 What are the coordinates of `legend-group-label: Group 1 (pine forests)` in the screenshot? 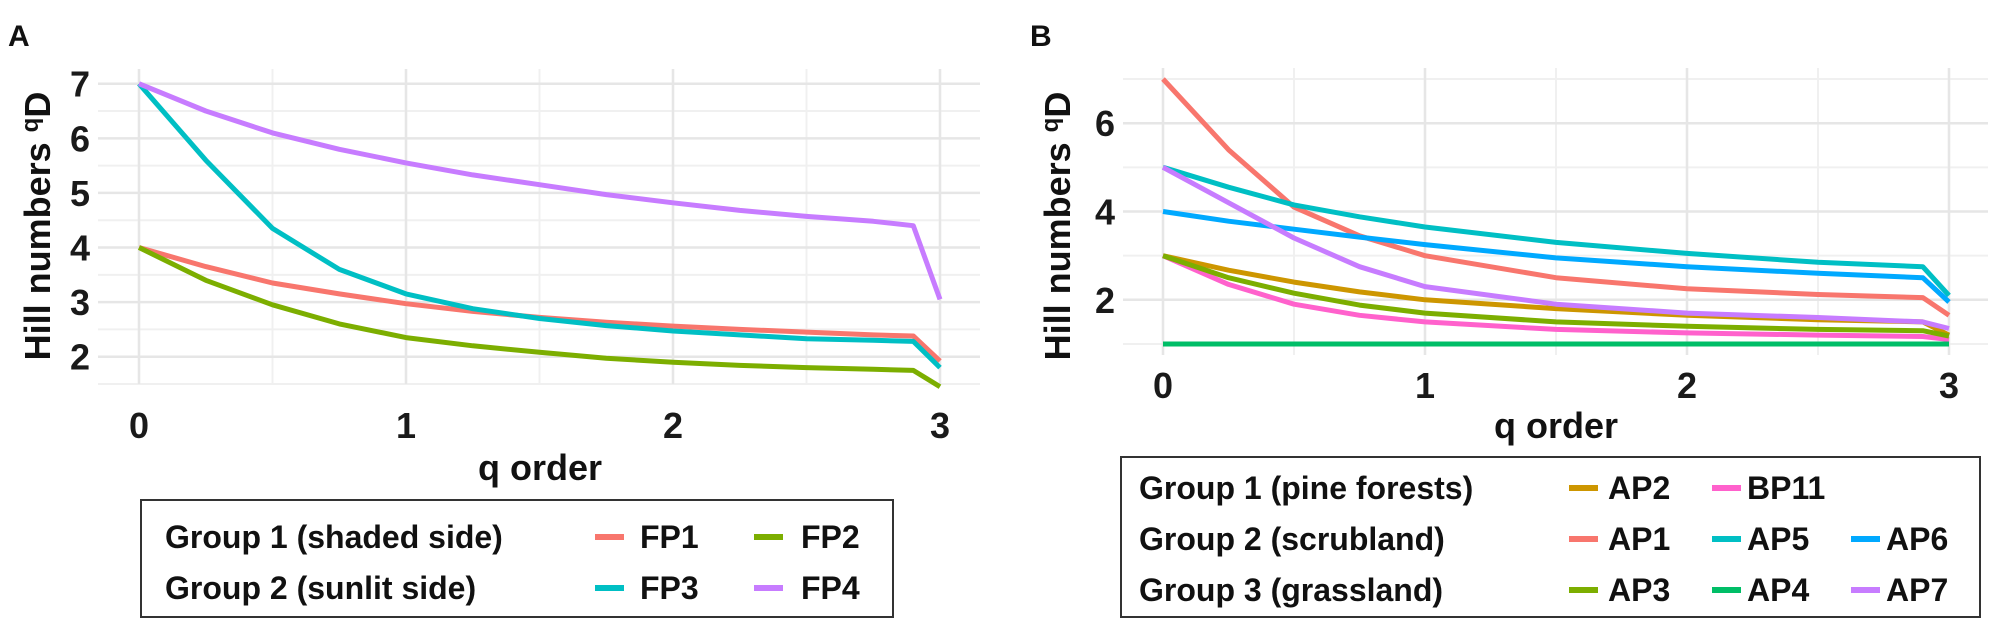 It's located at (1306, 488).